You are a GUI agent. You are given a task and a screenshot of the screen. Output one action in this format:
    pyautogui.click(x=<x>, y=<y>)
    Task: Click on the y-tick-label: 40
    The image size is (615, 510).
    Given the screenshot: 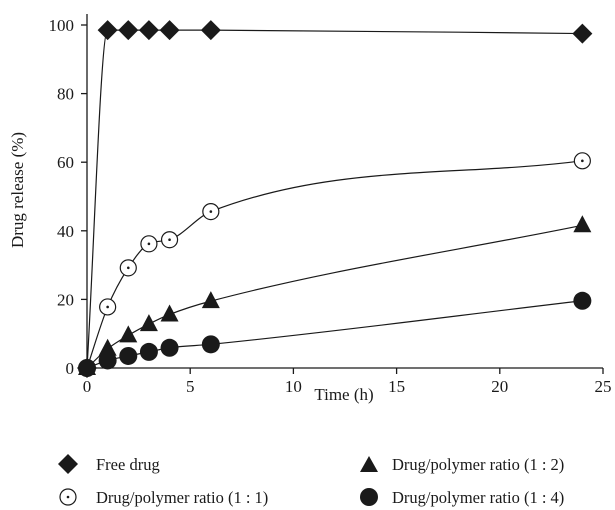 What is the action you would take?
    pyautogui.click(x=65, y=231)
    